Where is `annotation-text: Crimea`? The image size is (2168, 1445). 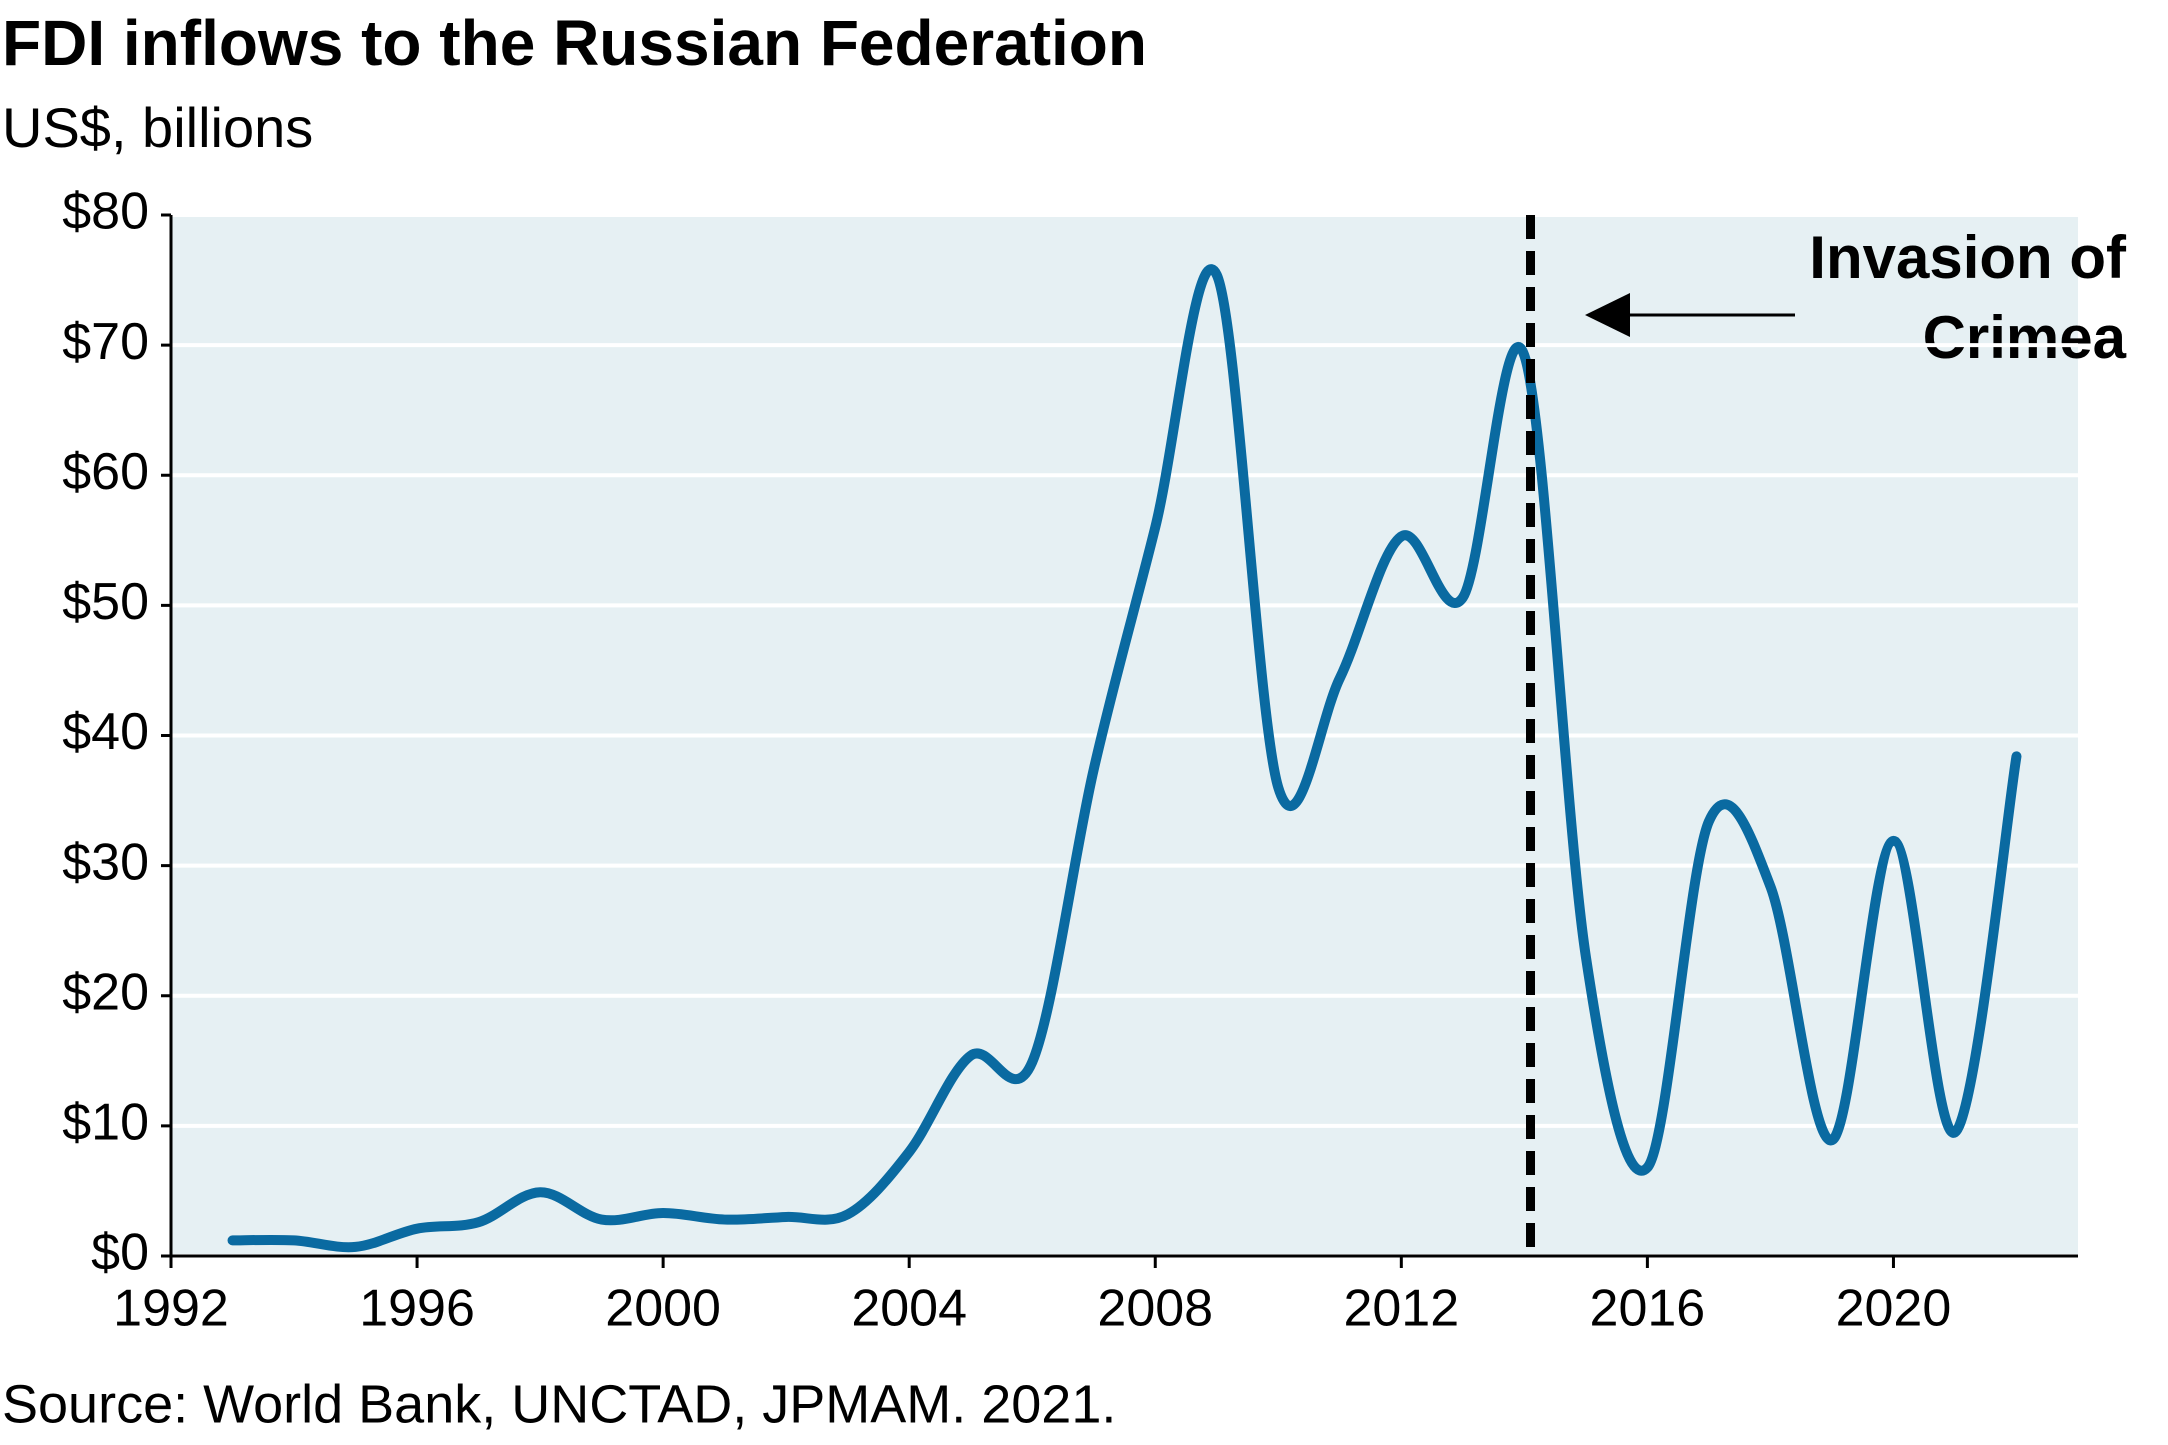
annotation-text: Crimea is located at coordinates (2025, 337).